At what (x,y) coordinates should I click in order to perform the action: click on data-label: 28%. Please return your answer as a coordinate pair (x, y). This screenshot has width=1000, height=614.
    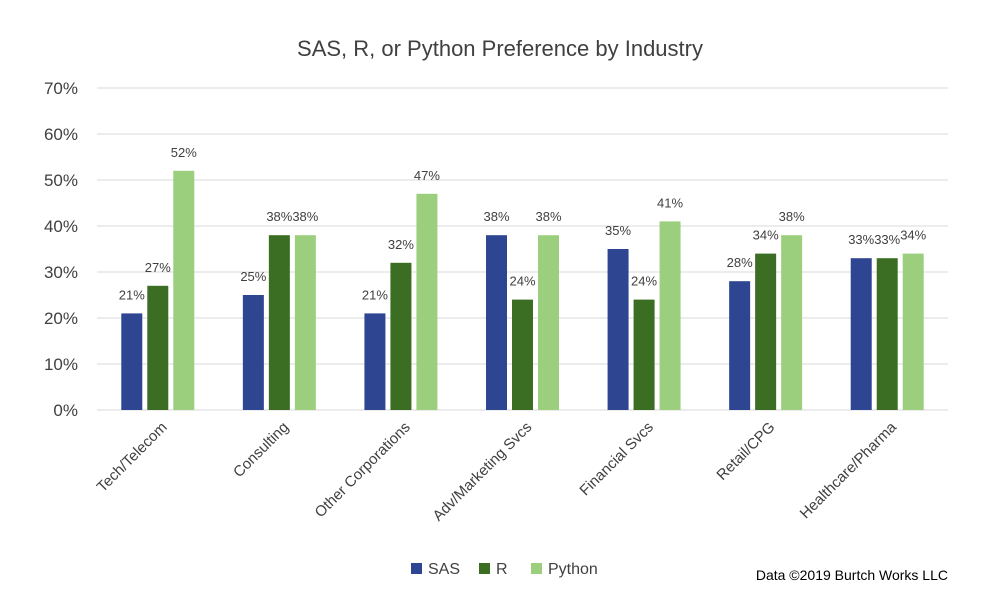
    Looking at the image, I should click on (740, 262).